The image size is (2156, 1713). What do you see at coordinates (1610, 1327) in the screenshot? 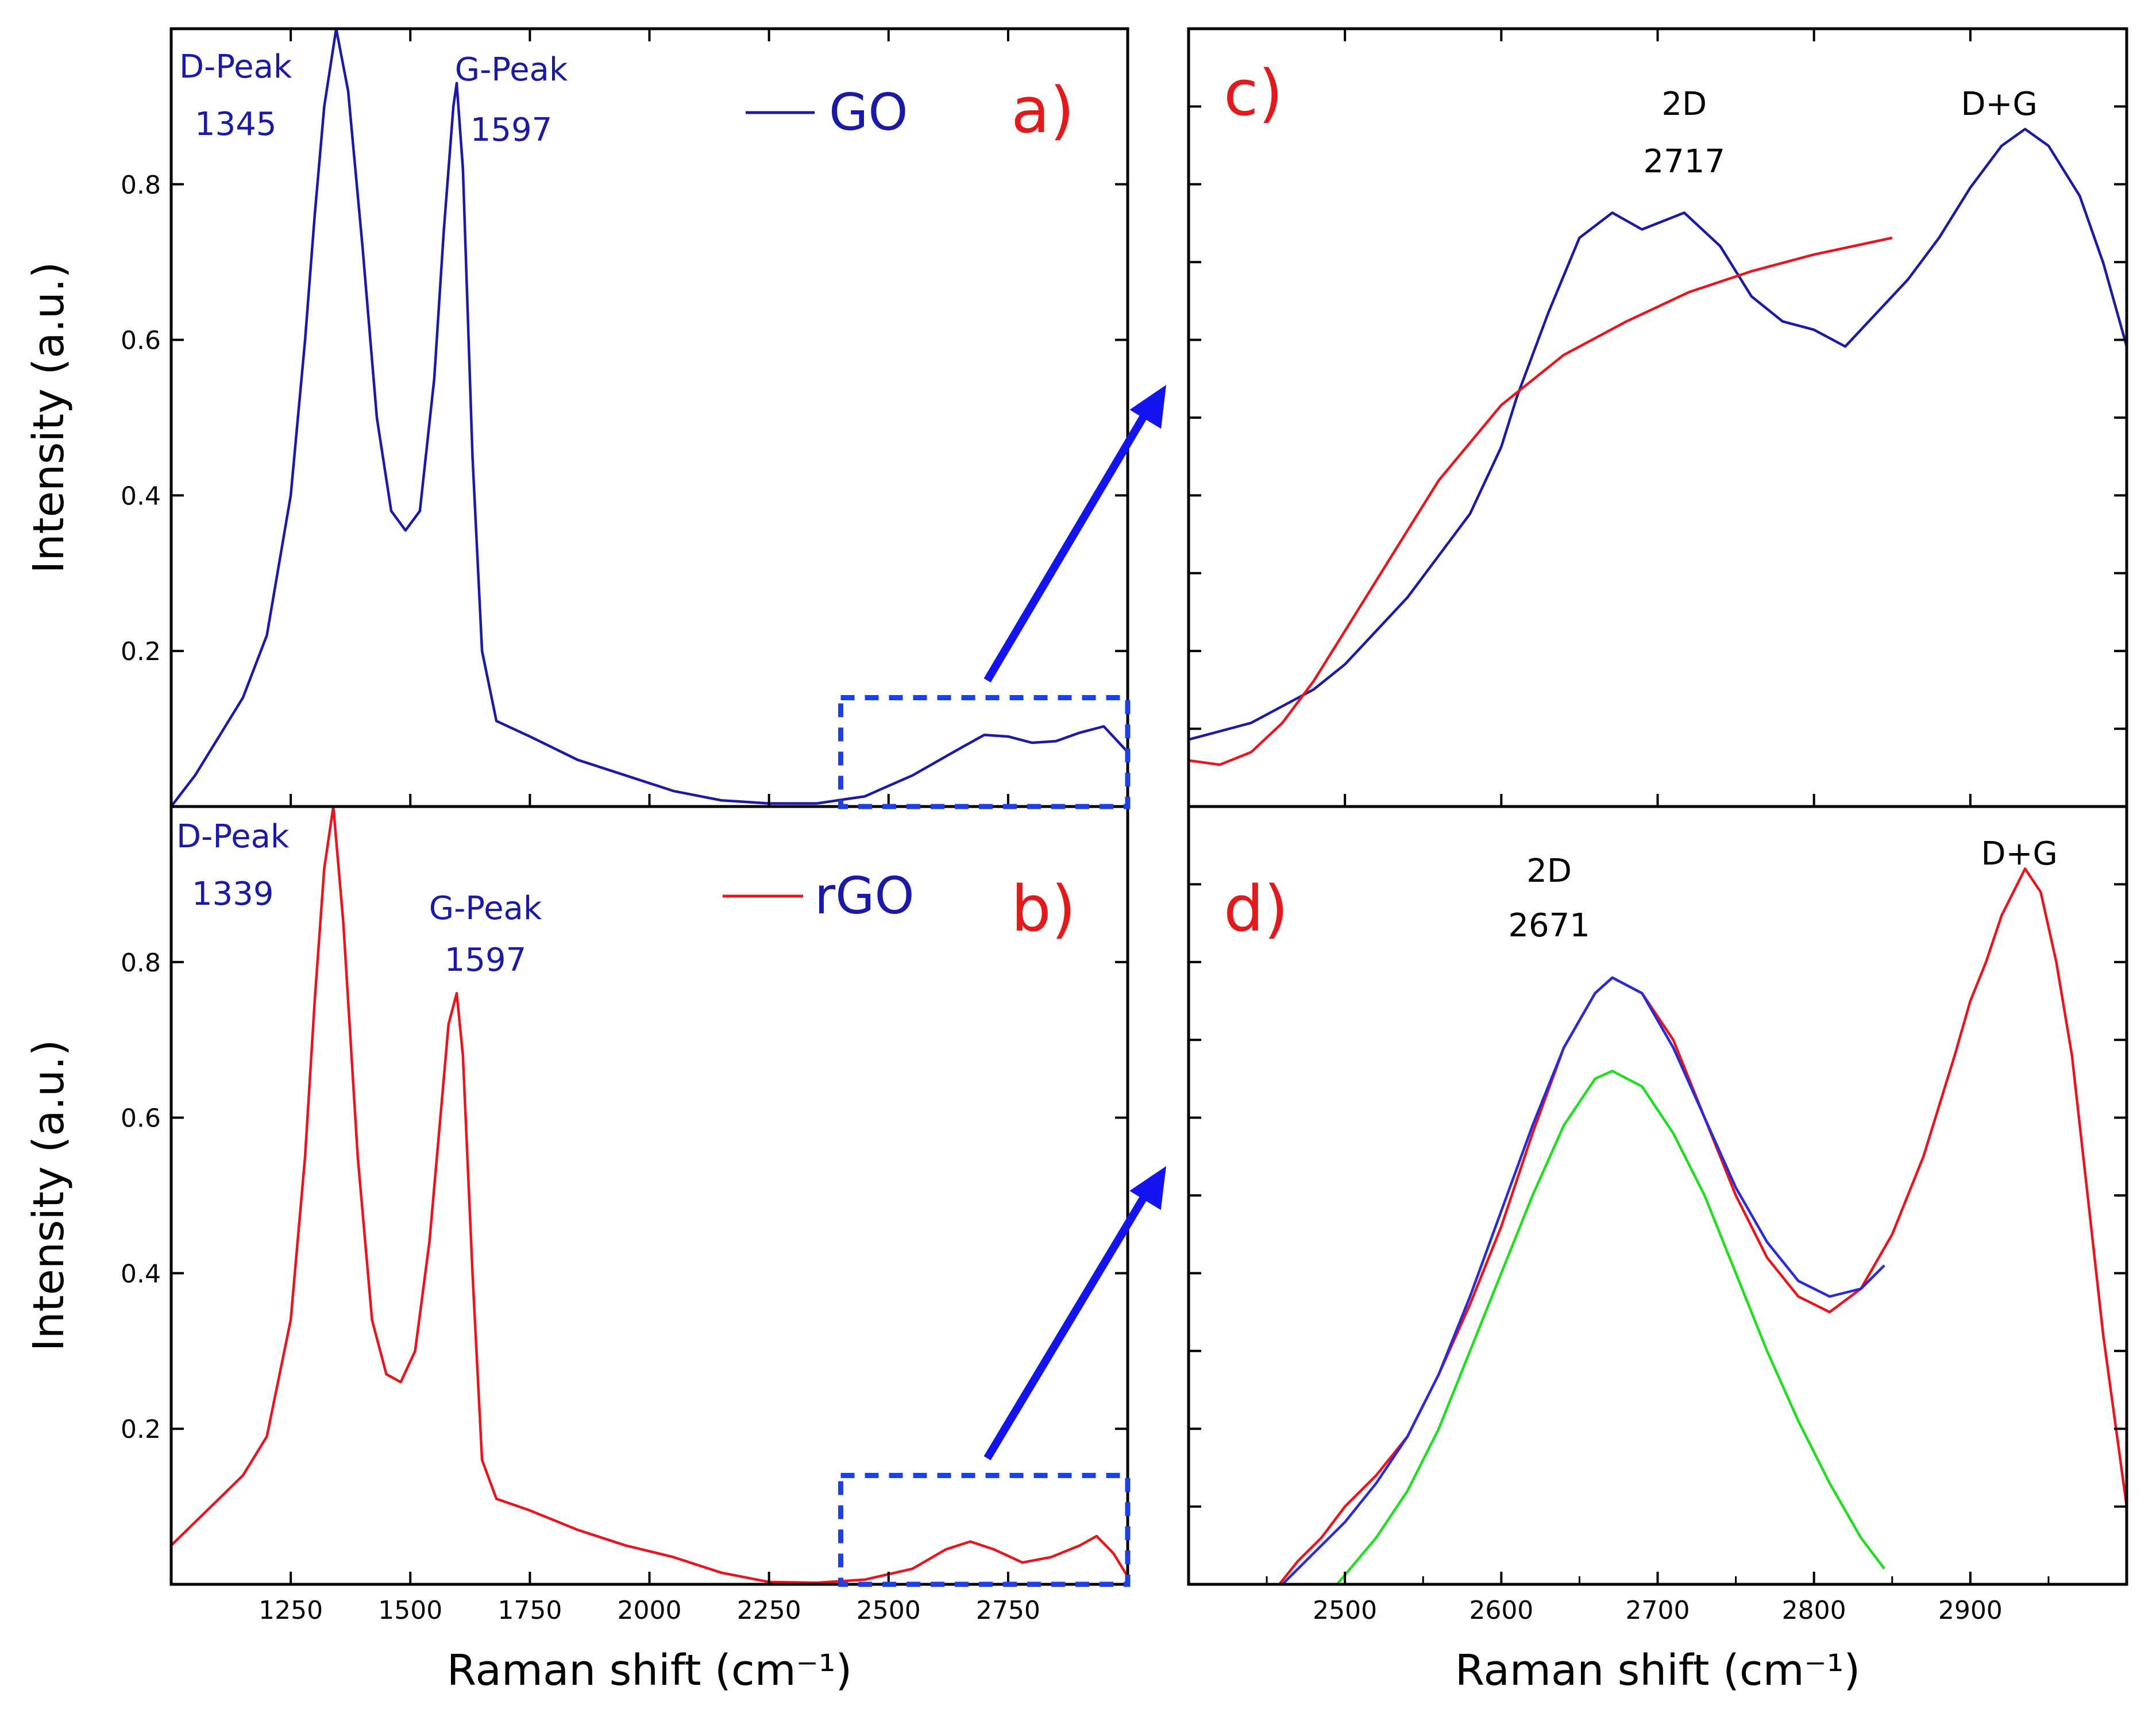
I see `series-line-gaussian` at bounding box center [1610, 1327].